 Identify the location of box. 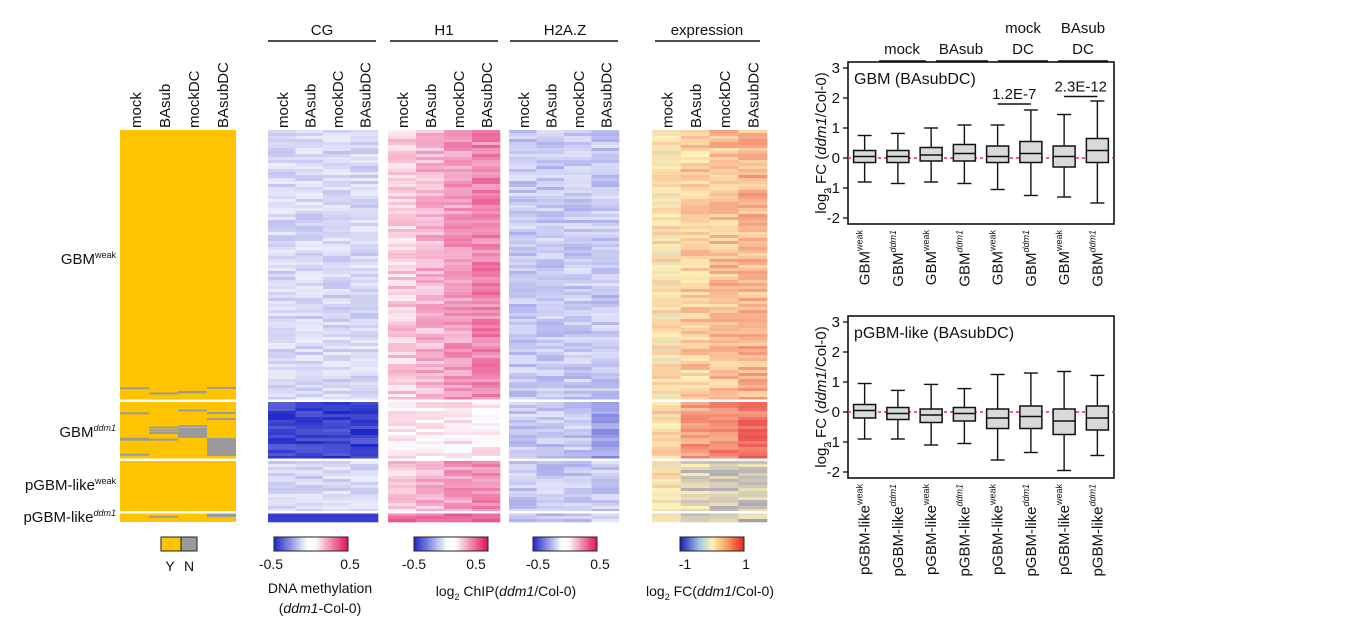
(997, 154).